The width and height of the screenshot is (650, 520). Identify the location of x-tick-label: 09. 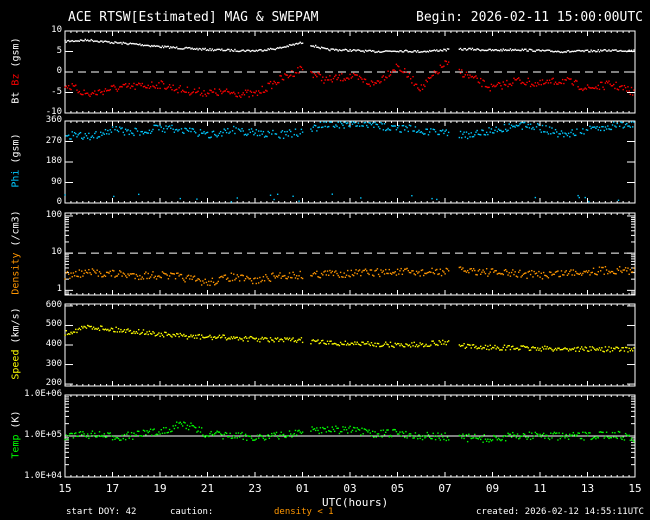
(492, 488).